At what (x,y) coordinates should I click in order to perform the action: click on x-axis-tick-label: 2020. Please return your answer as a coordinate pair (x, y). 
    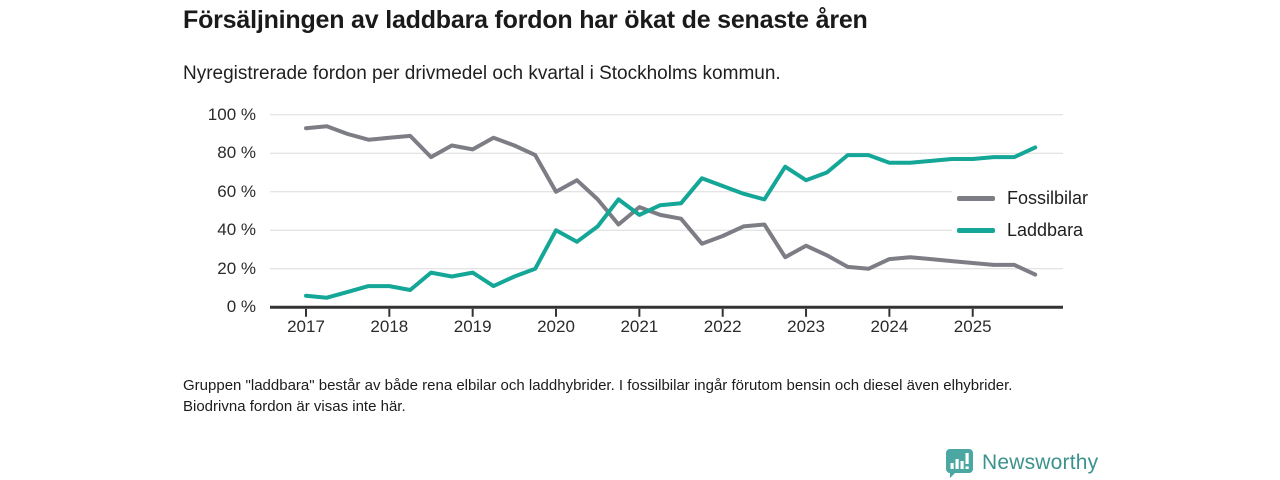
    Looking at the image, I should click on (556, 326).